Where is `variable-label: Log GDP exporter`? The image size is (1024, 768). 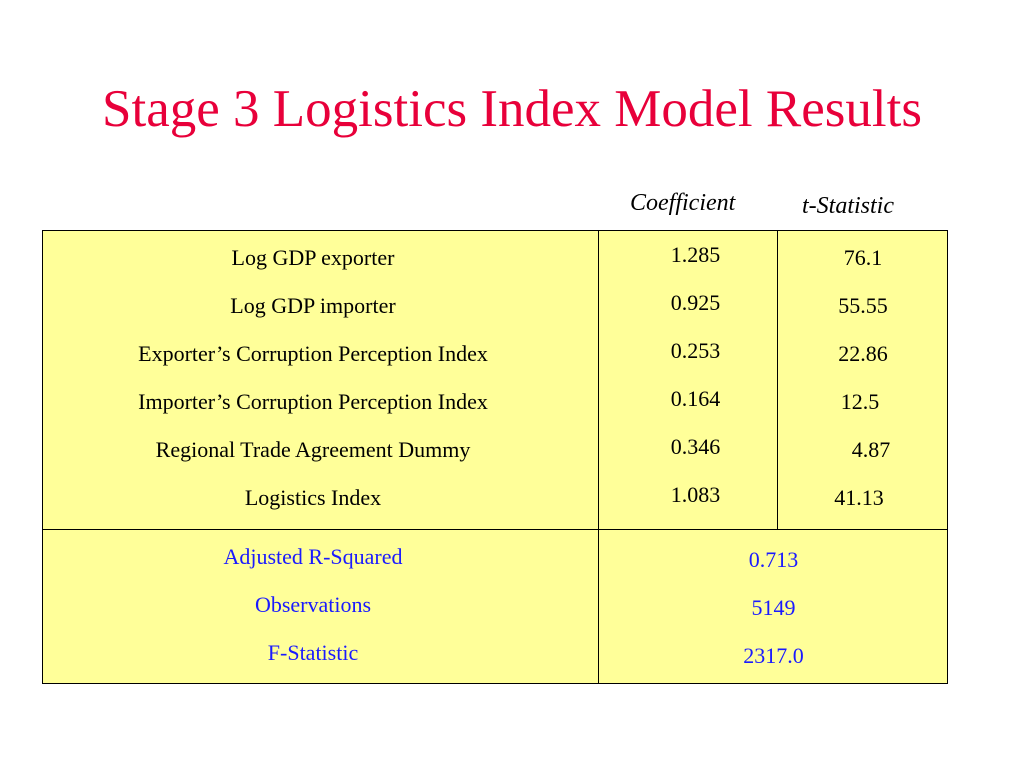
variable-label: Log GDP exporter is located at coordinates (313, 257).